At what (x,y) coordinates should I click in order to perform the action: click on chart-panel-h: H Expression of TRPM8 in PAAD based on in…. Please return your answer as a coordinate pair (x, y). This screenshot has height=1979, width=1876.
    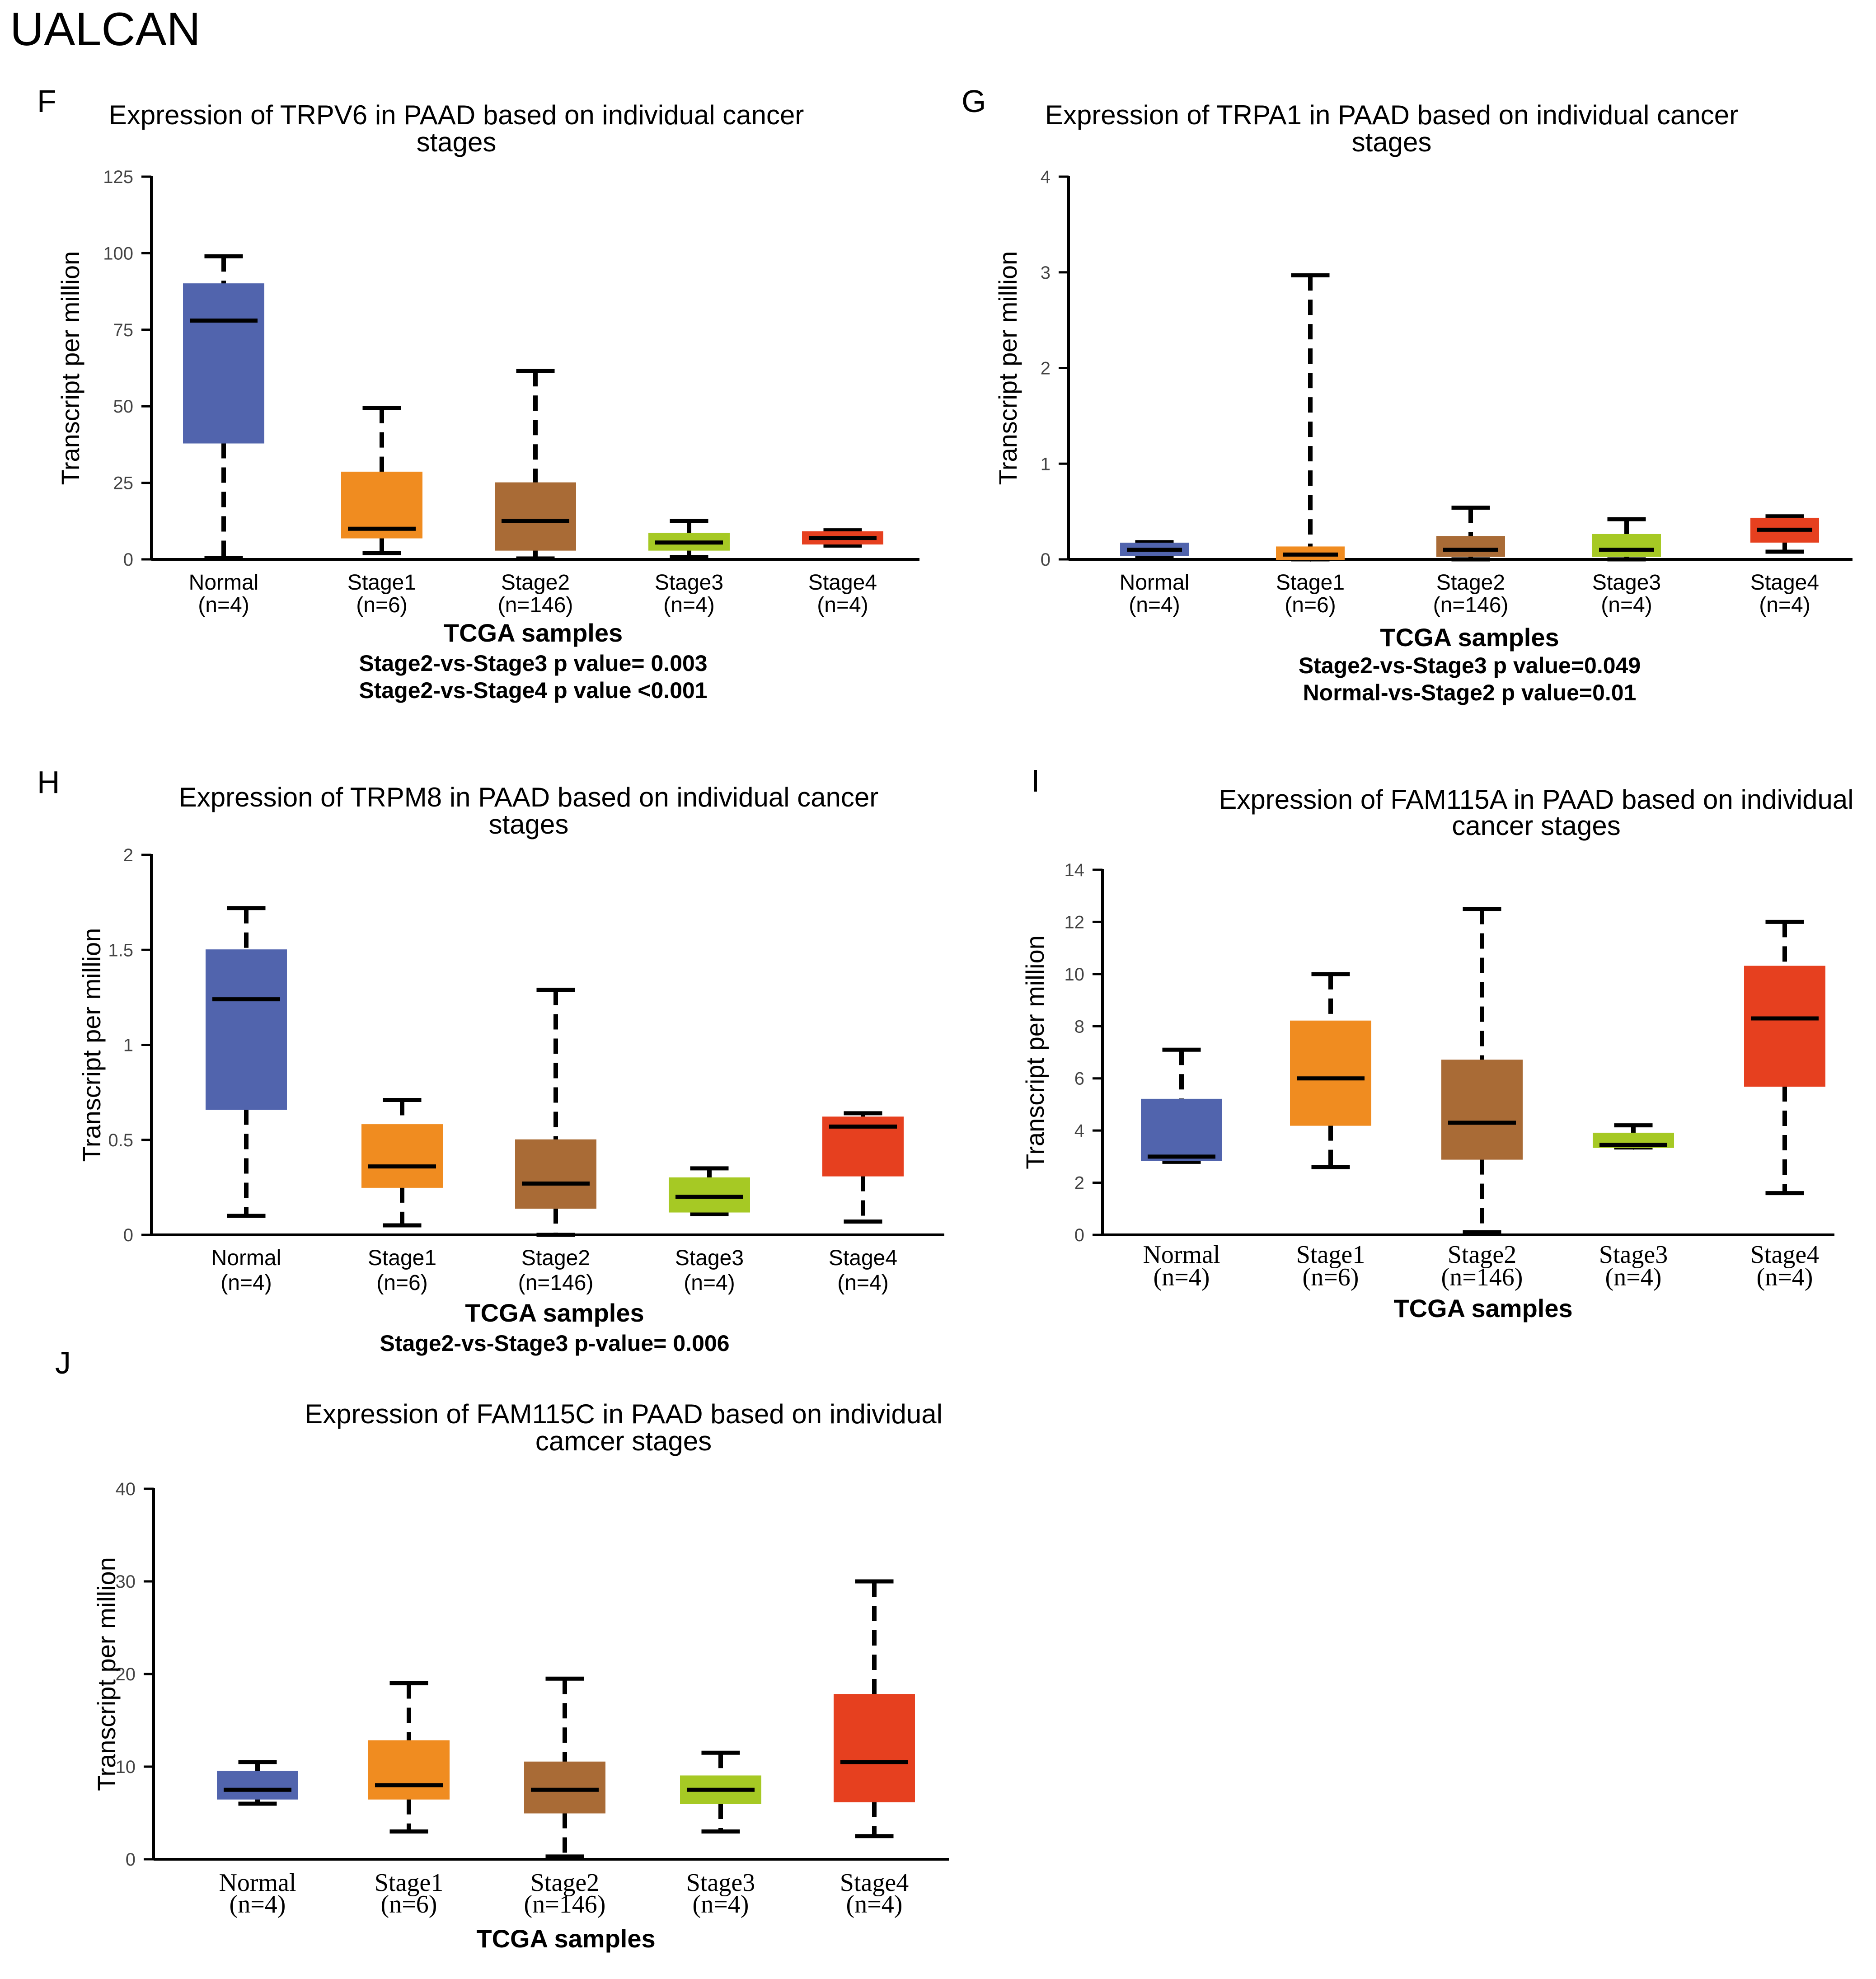
    Looking at the image, I should click on (491, 1060).